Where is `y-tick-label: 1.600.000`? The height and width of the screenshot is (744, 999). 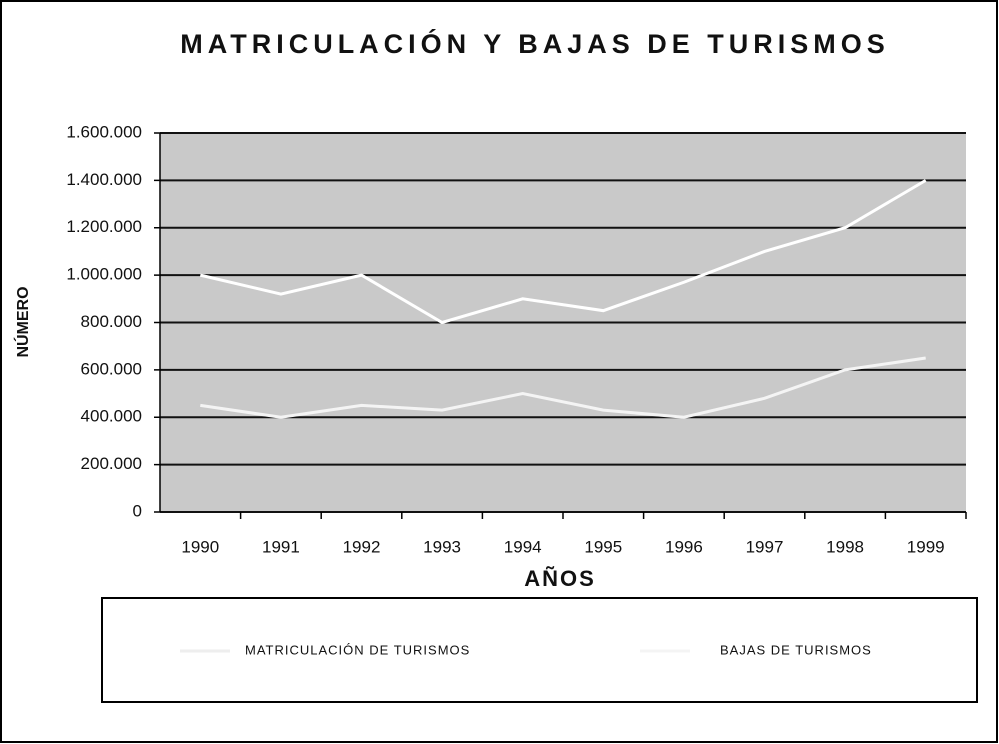 y-tick-label: 1.600.000 is located at coordinates (104, 131).